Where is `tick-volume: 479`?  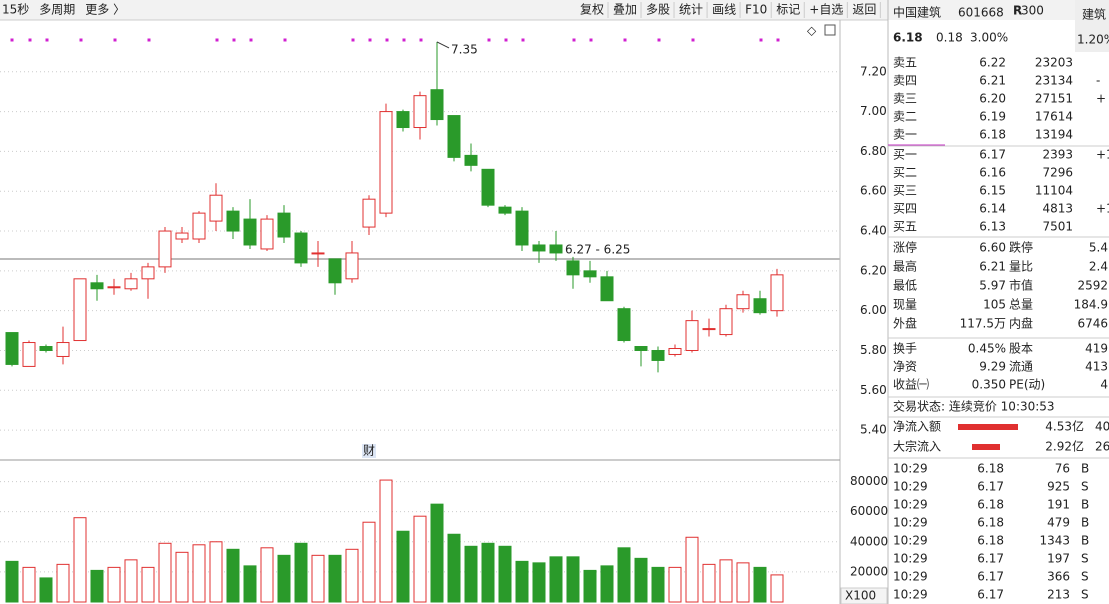
tick-volume: 479 is located at coordinates (1058, 523).